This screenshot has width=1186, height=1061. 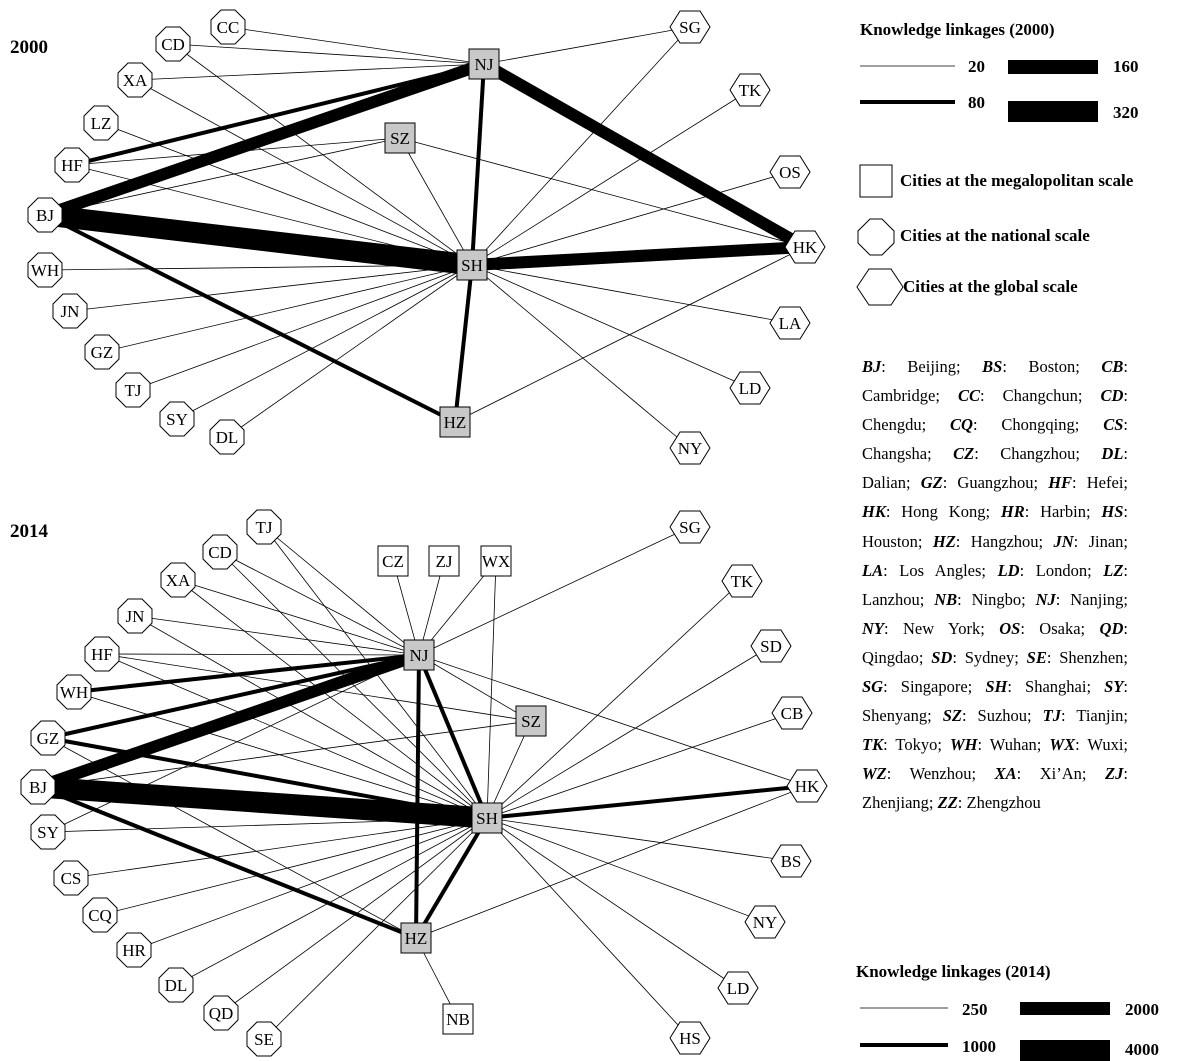 I want to click on city-label: HS, so click(x=690, y=1038).